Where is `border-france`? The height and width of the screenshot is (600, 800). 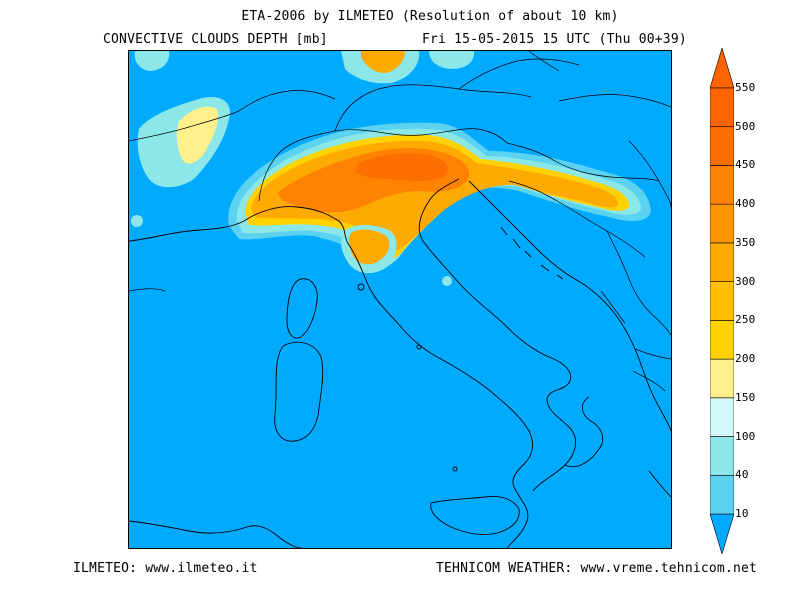 border-france is located at coordinates (184, 126).